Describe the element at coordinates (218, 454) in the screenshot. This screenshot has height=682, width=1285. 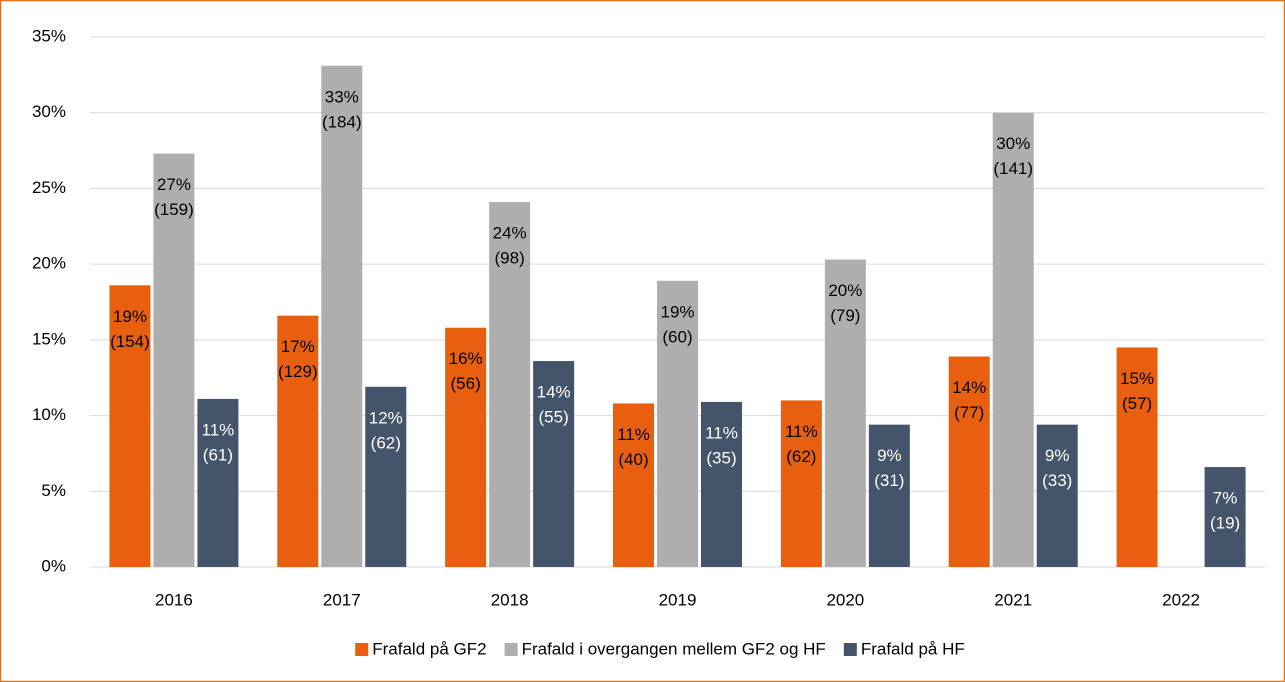
I see `data-label: (61)` at that location.